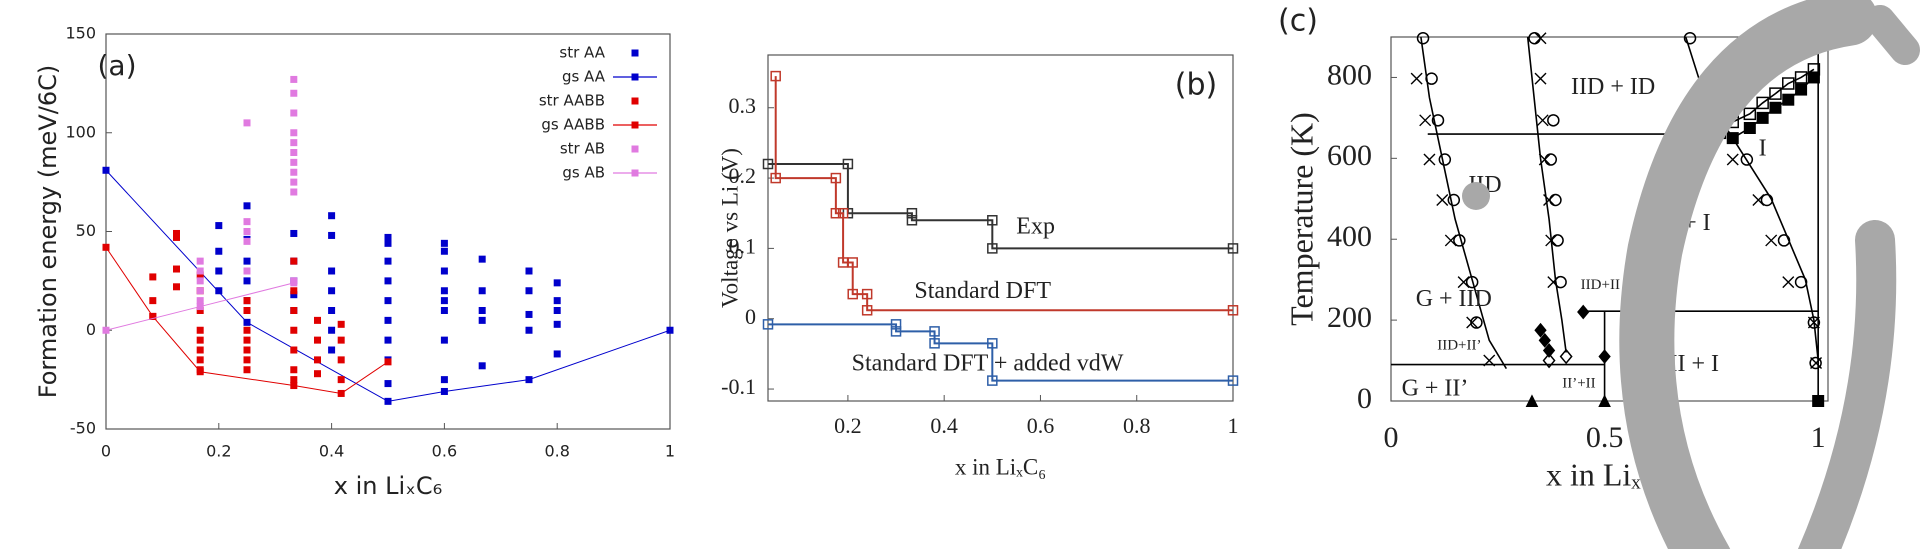 The width and height of the screenshot is (1924, 549). What do you see at coordinates (218, 451) in the screenshot?
I see `x-tick-label: 0.2` at bounding box center [218, 451].